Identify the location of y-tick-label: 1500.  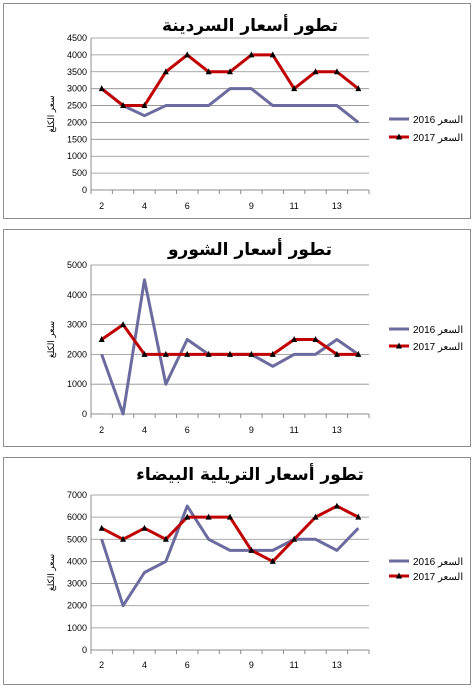
(77, 139).